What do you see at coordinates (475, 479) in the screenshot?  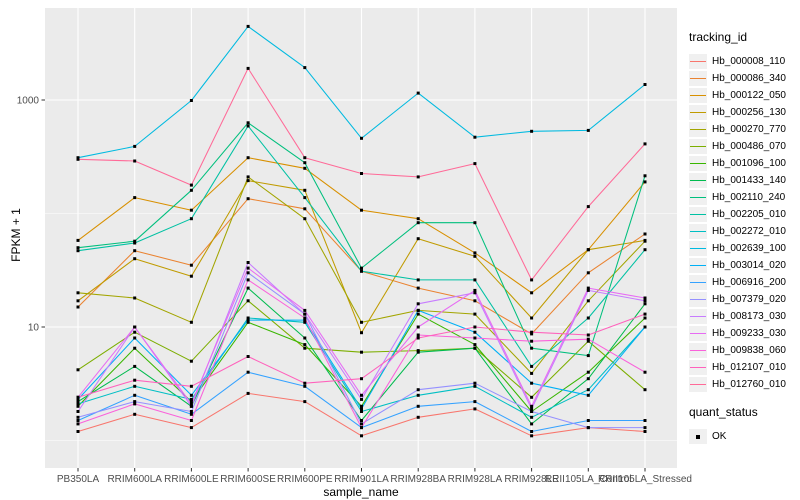 I see `x-tick-label: RRIM928LA` at bounding box center [475, 479].